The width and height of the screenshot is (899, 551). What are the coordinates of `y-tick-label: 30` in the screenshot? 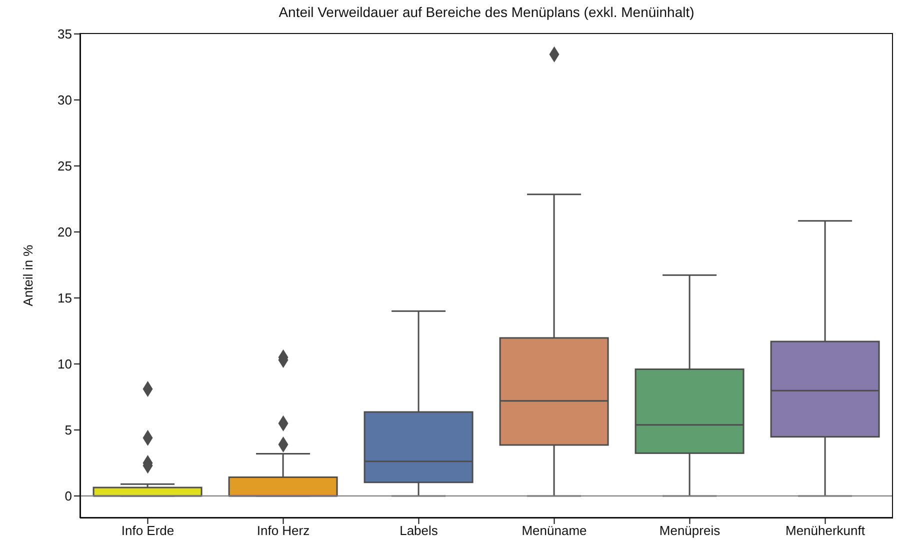 It's located at (65, 100).